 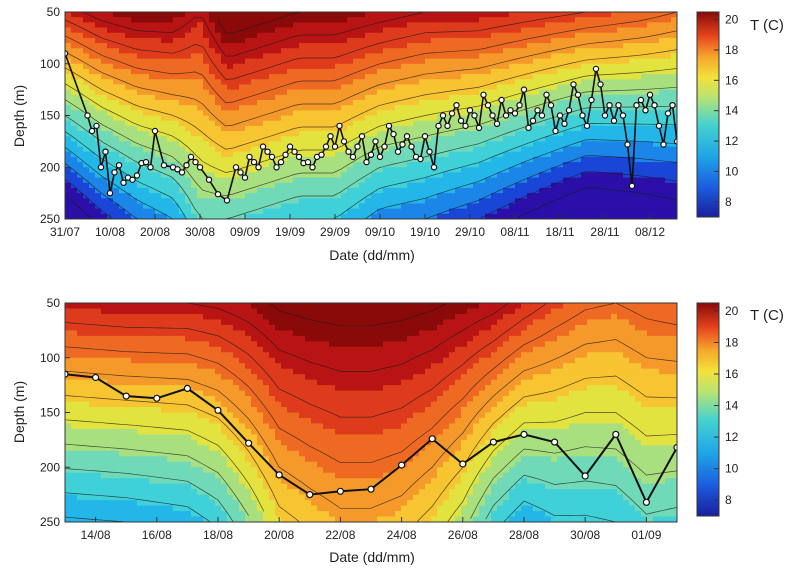 I want to click on colorbar-tick-label: 18, so click(x=732, y=342).